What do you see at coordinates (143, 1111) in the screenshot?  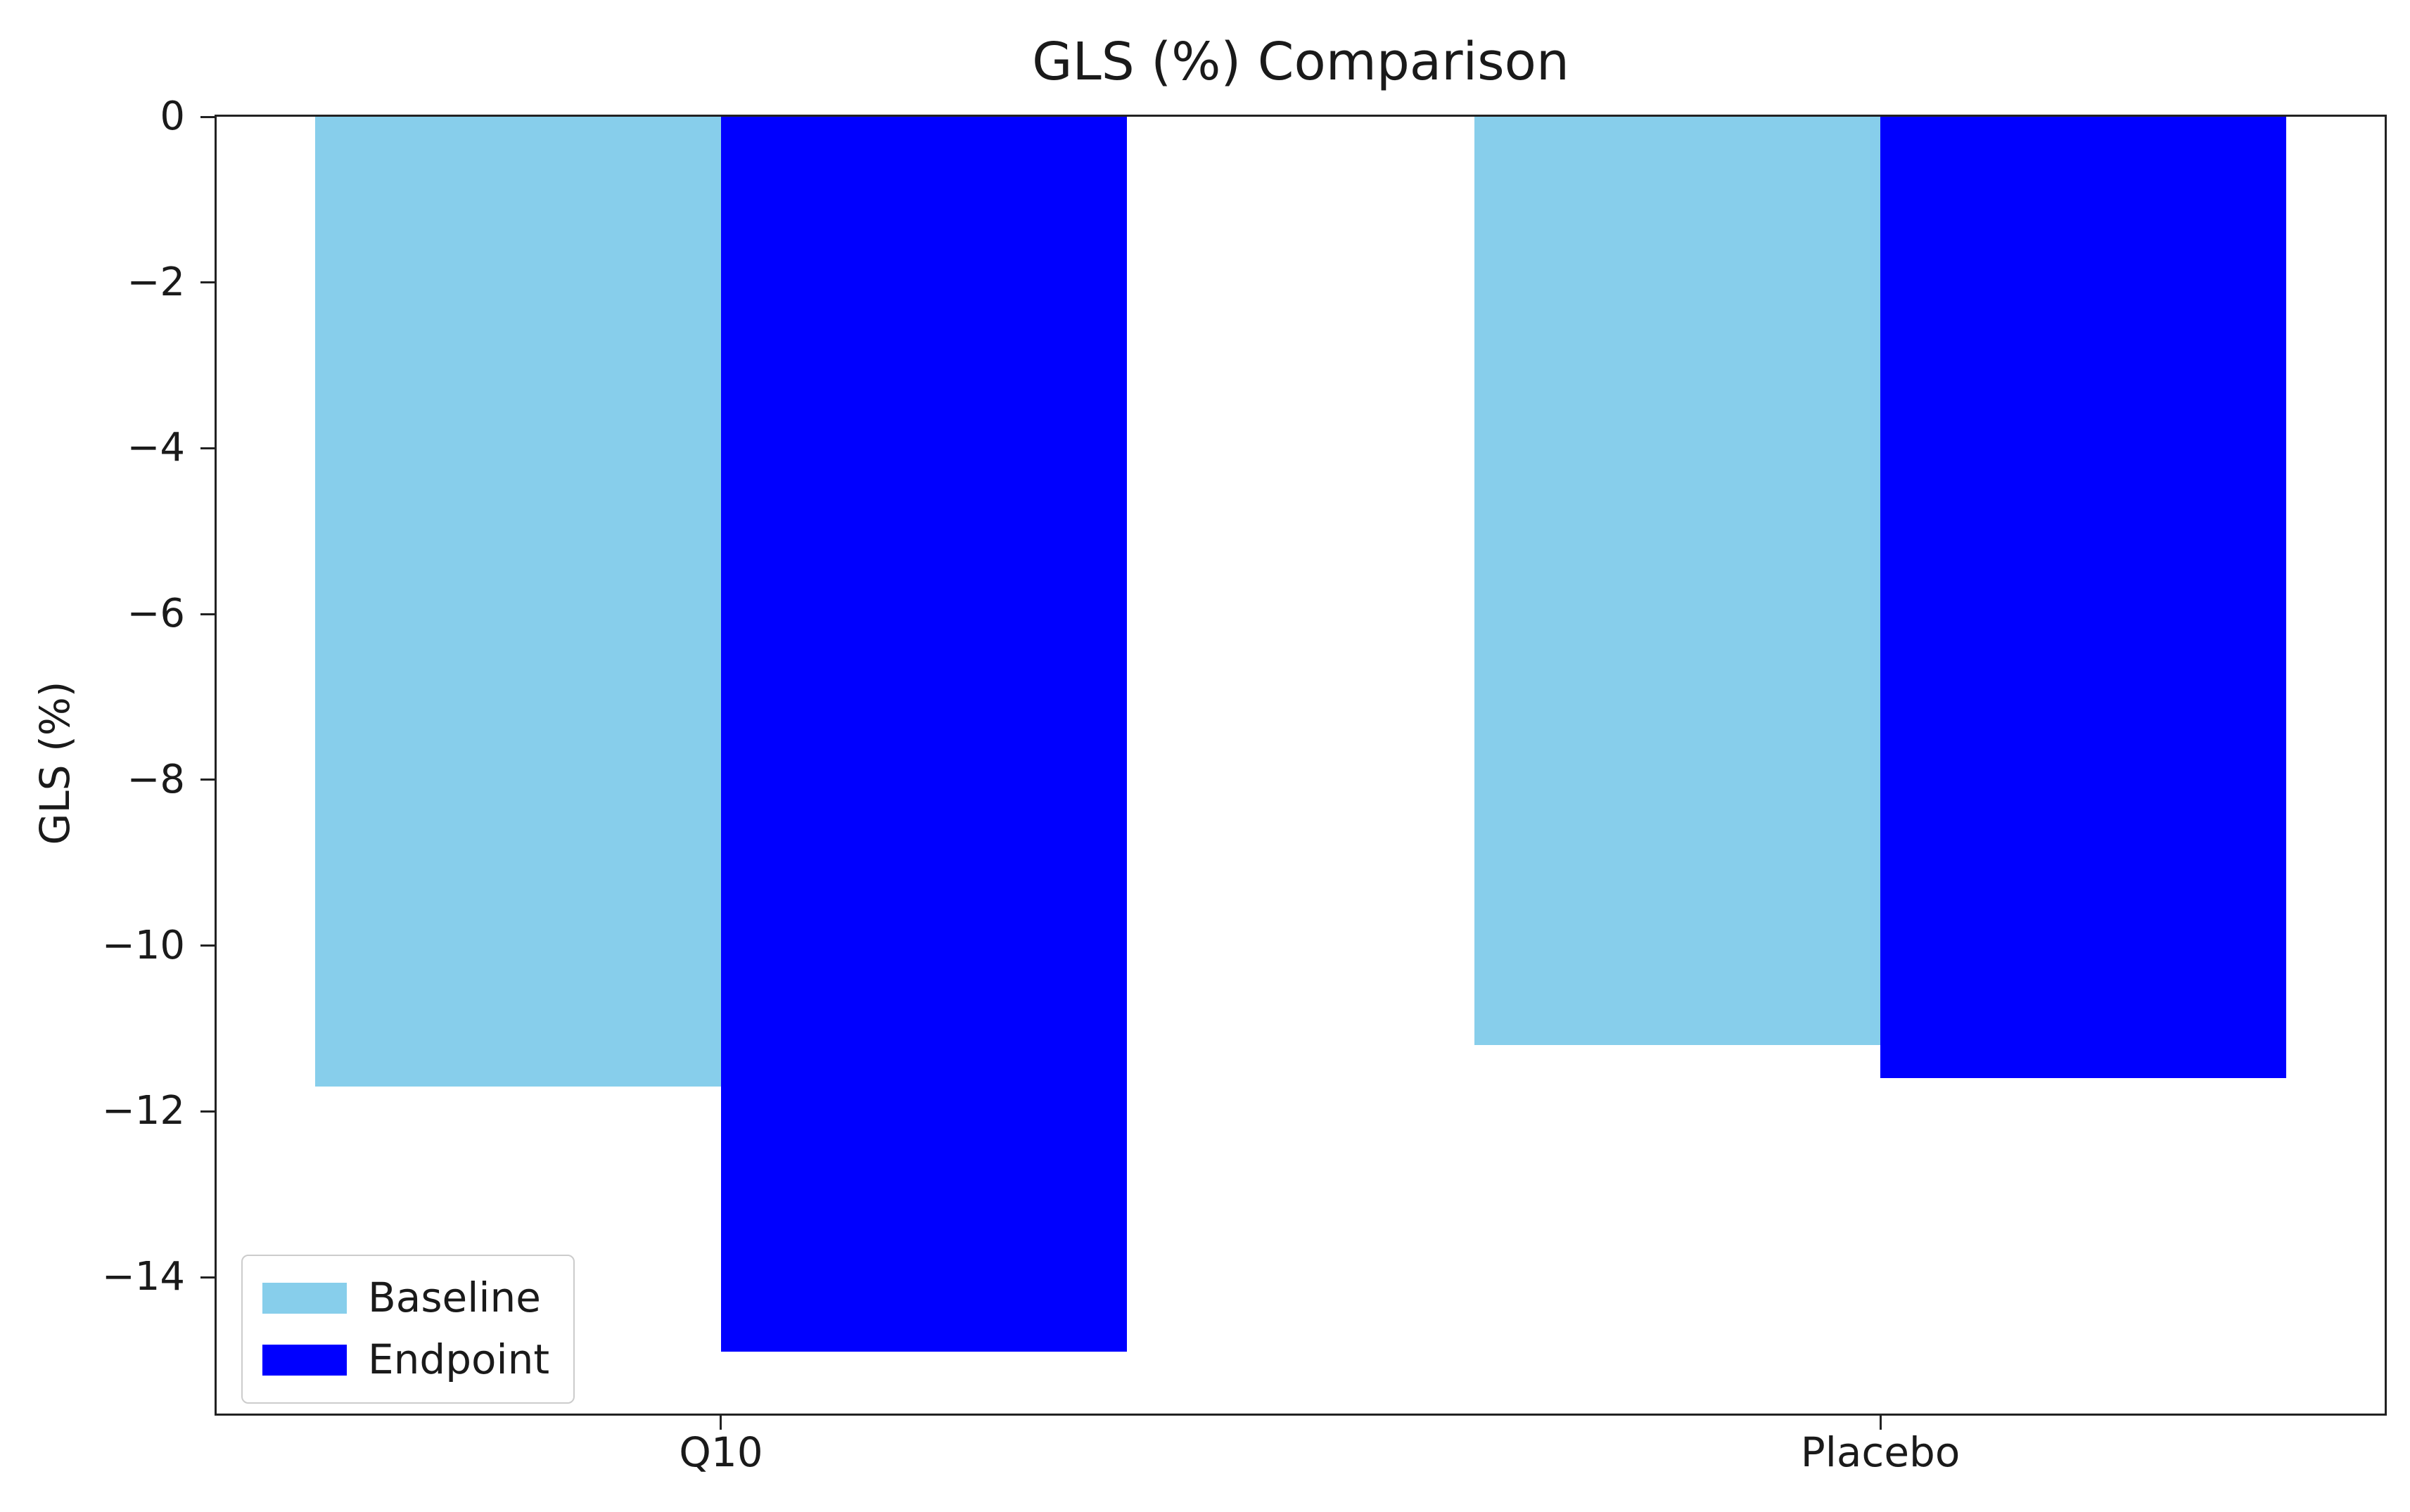 I see `y-tick-label: −12` at bounding box center [143, 1111].